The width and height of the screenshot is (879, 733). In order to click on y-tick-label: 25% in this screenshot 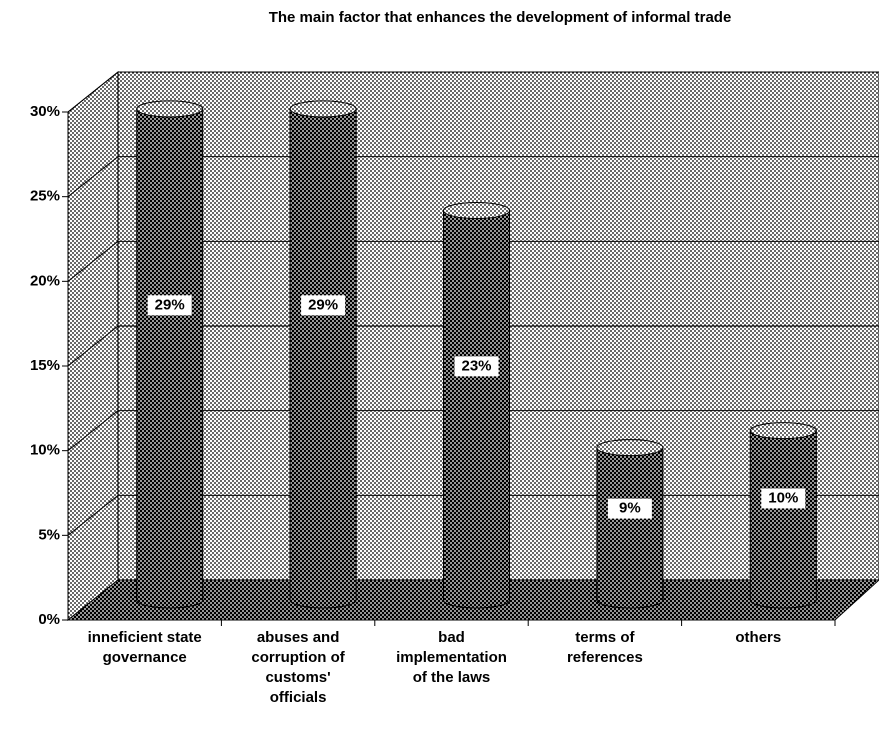, I will do `click(45, 196)`.